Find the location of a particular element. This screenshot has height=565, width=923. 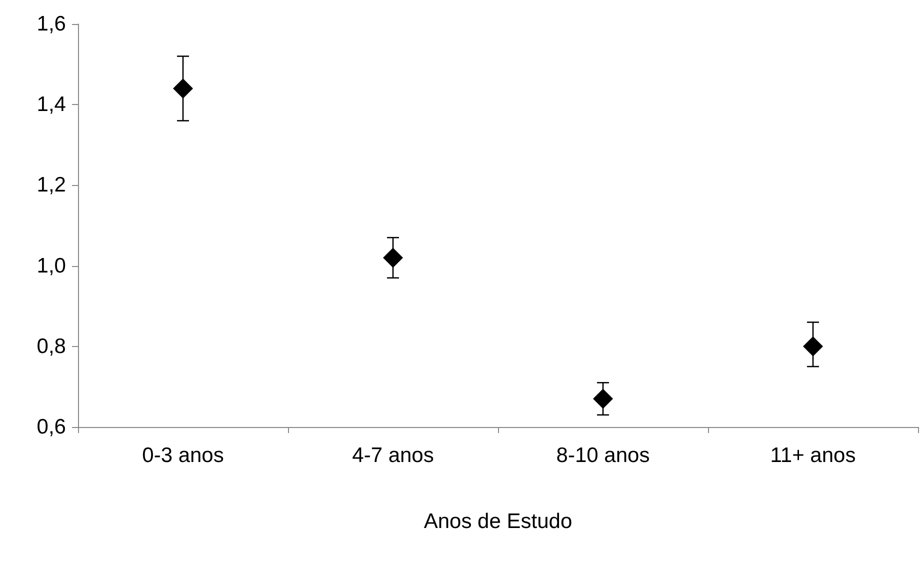

x-tick-label: 11+ anos is located at coordinates (813, 455).